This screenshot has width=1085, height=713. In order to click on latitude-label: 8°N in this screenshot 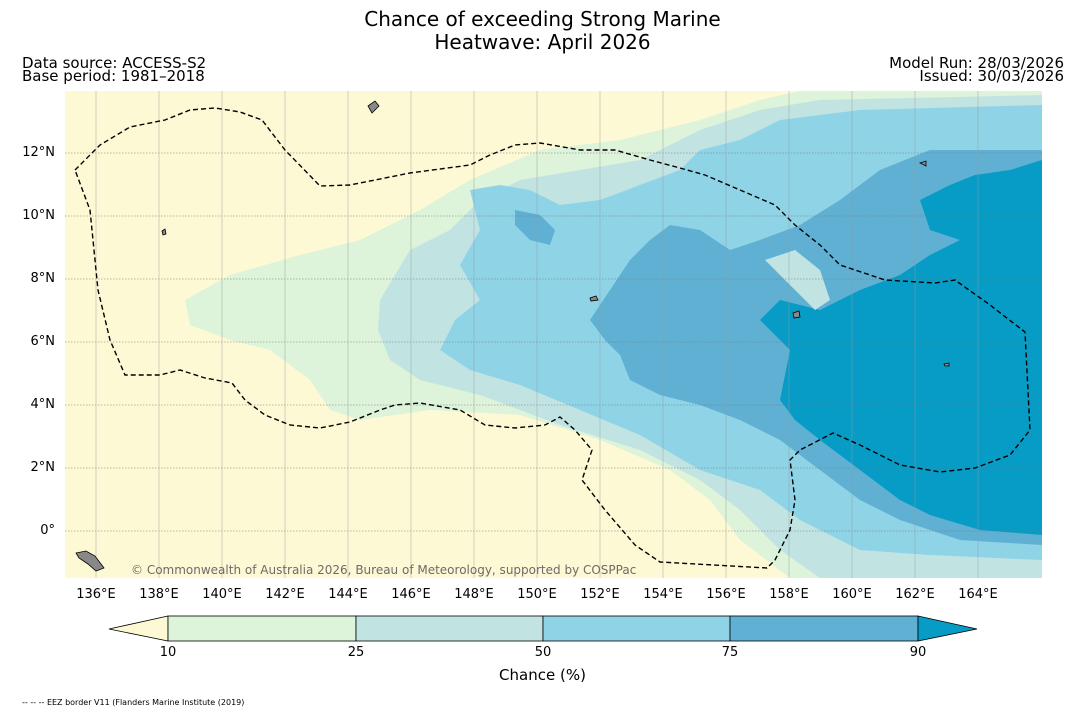, I will do `click(43, 278)`.